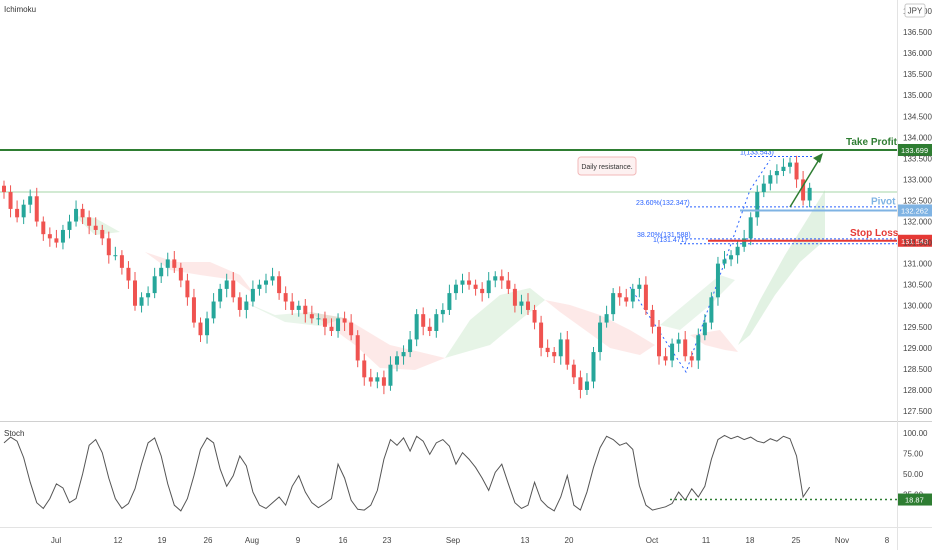  Describe the element at coordinates (818, 158) in the screenshot. I see `tp-arrow-head` at that location.